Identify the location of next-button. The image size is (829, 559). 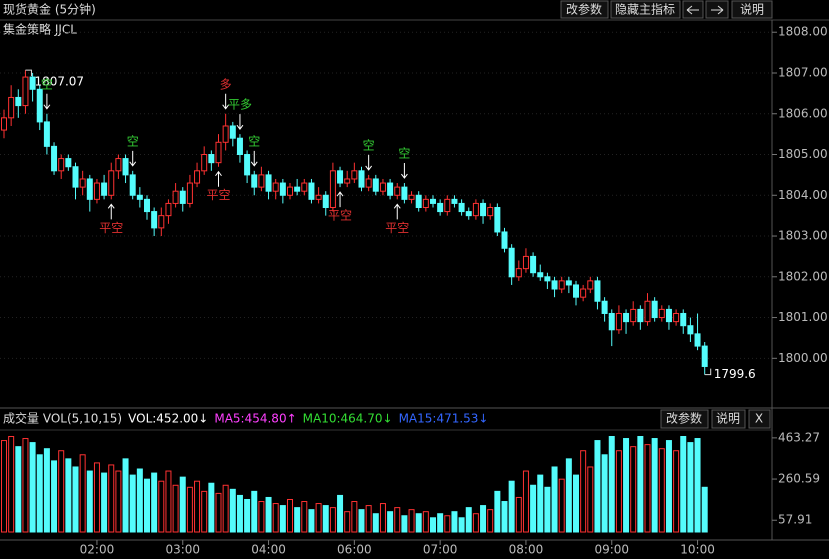
(717, 9).